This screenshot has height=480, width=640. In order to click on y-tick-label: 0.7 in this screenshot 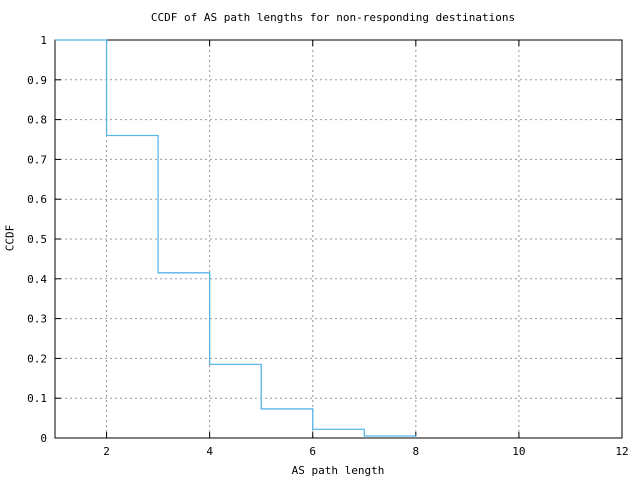, I will do `click(37, 159)`.